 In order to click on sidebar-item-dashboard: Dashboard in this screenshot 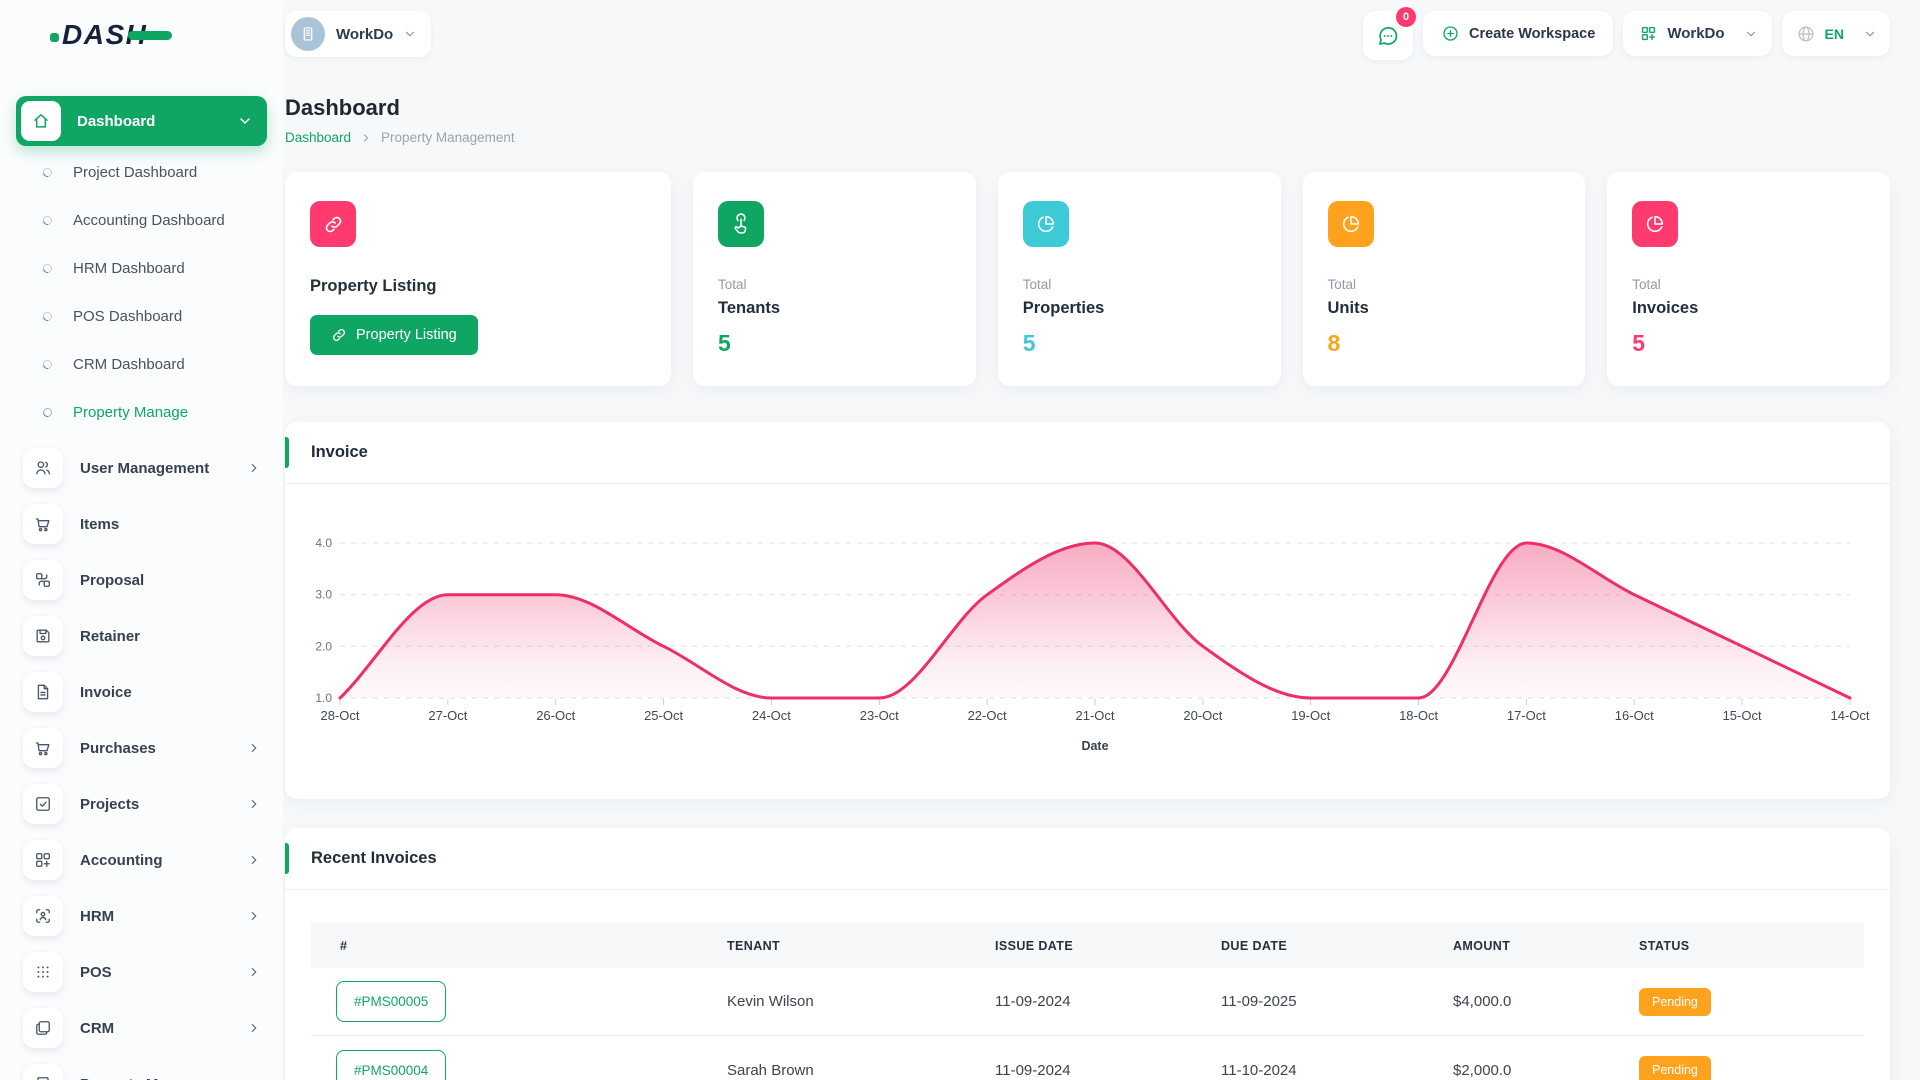, I will do `click(141, 121)`.